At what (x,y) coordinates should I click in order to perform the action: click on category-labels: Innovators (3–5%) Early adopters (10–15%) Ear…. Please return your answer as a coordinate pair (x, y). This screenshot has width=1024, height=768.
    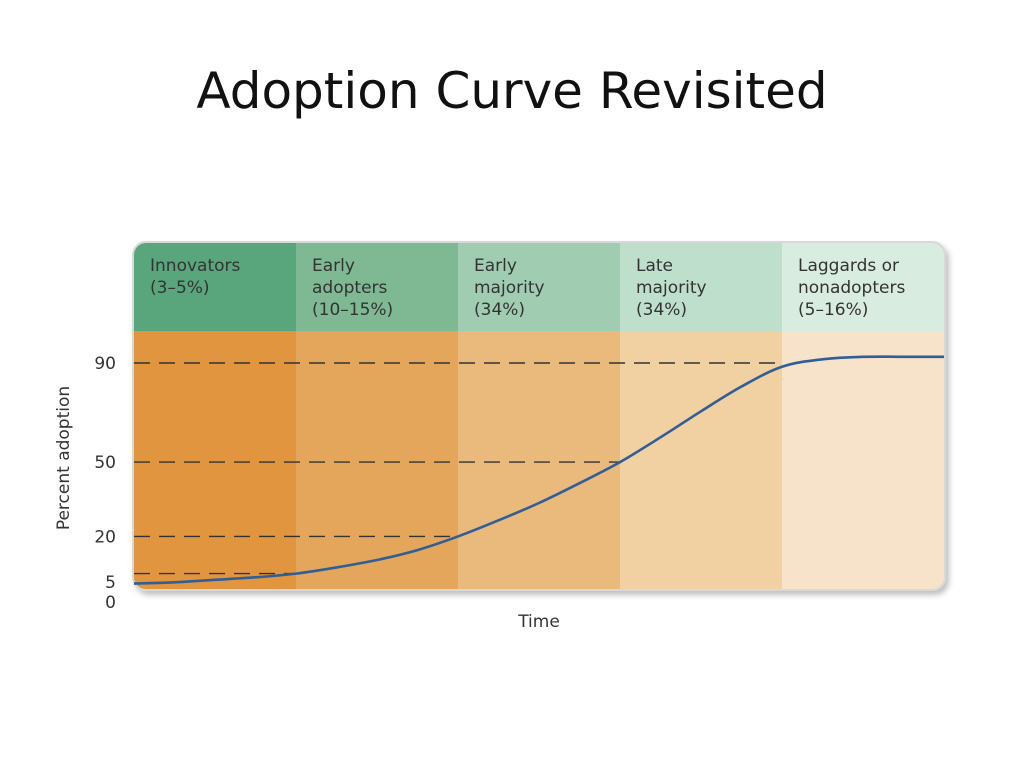
    Looking at the image, I should click on (527, 288).